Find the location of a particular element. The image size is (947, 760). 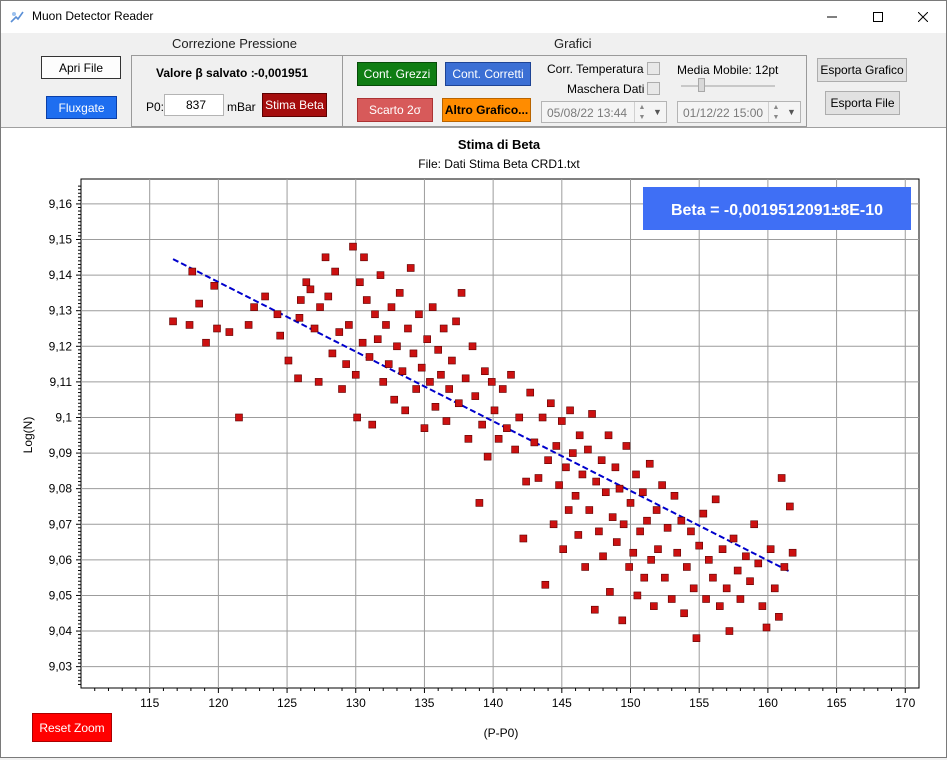

fluxgate-button: Fluxgate is located at coordinates (81, 107).